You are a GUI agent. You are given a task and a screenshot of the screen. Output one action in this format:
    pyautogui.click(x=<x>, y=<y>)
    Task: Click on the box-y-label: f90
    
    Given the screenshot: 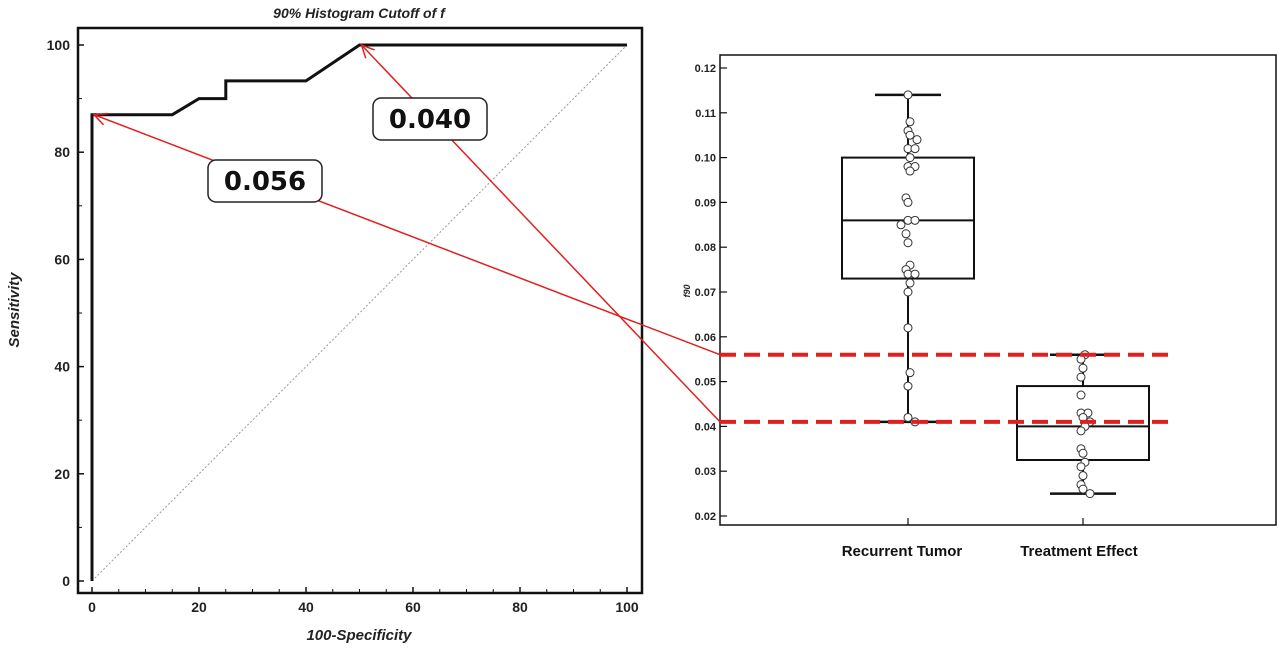 What is the action you would take?
    pyautogui.click(x=687, y=290)
    